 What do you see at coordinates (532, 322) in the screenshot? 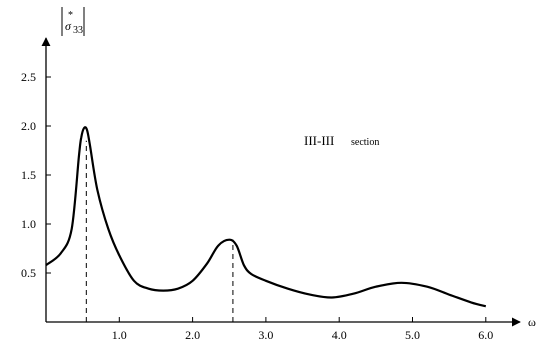
I see `x-axis-label: ω` at bounding box center [532, 322].